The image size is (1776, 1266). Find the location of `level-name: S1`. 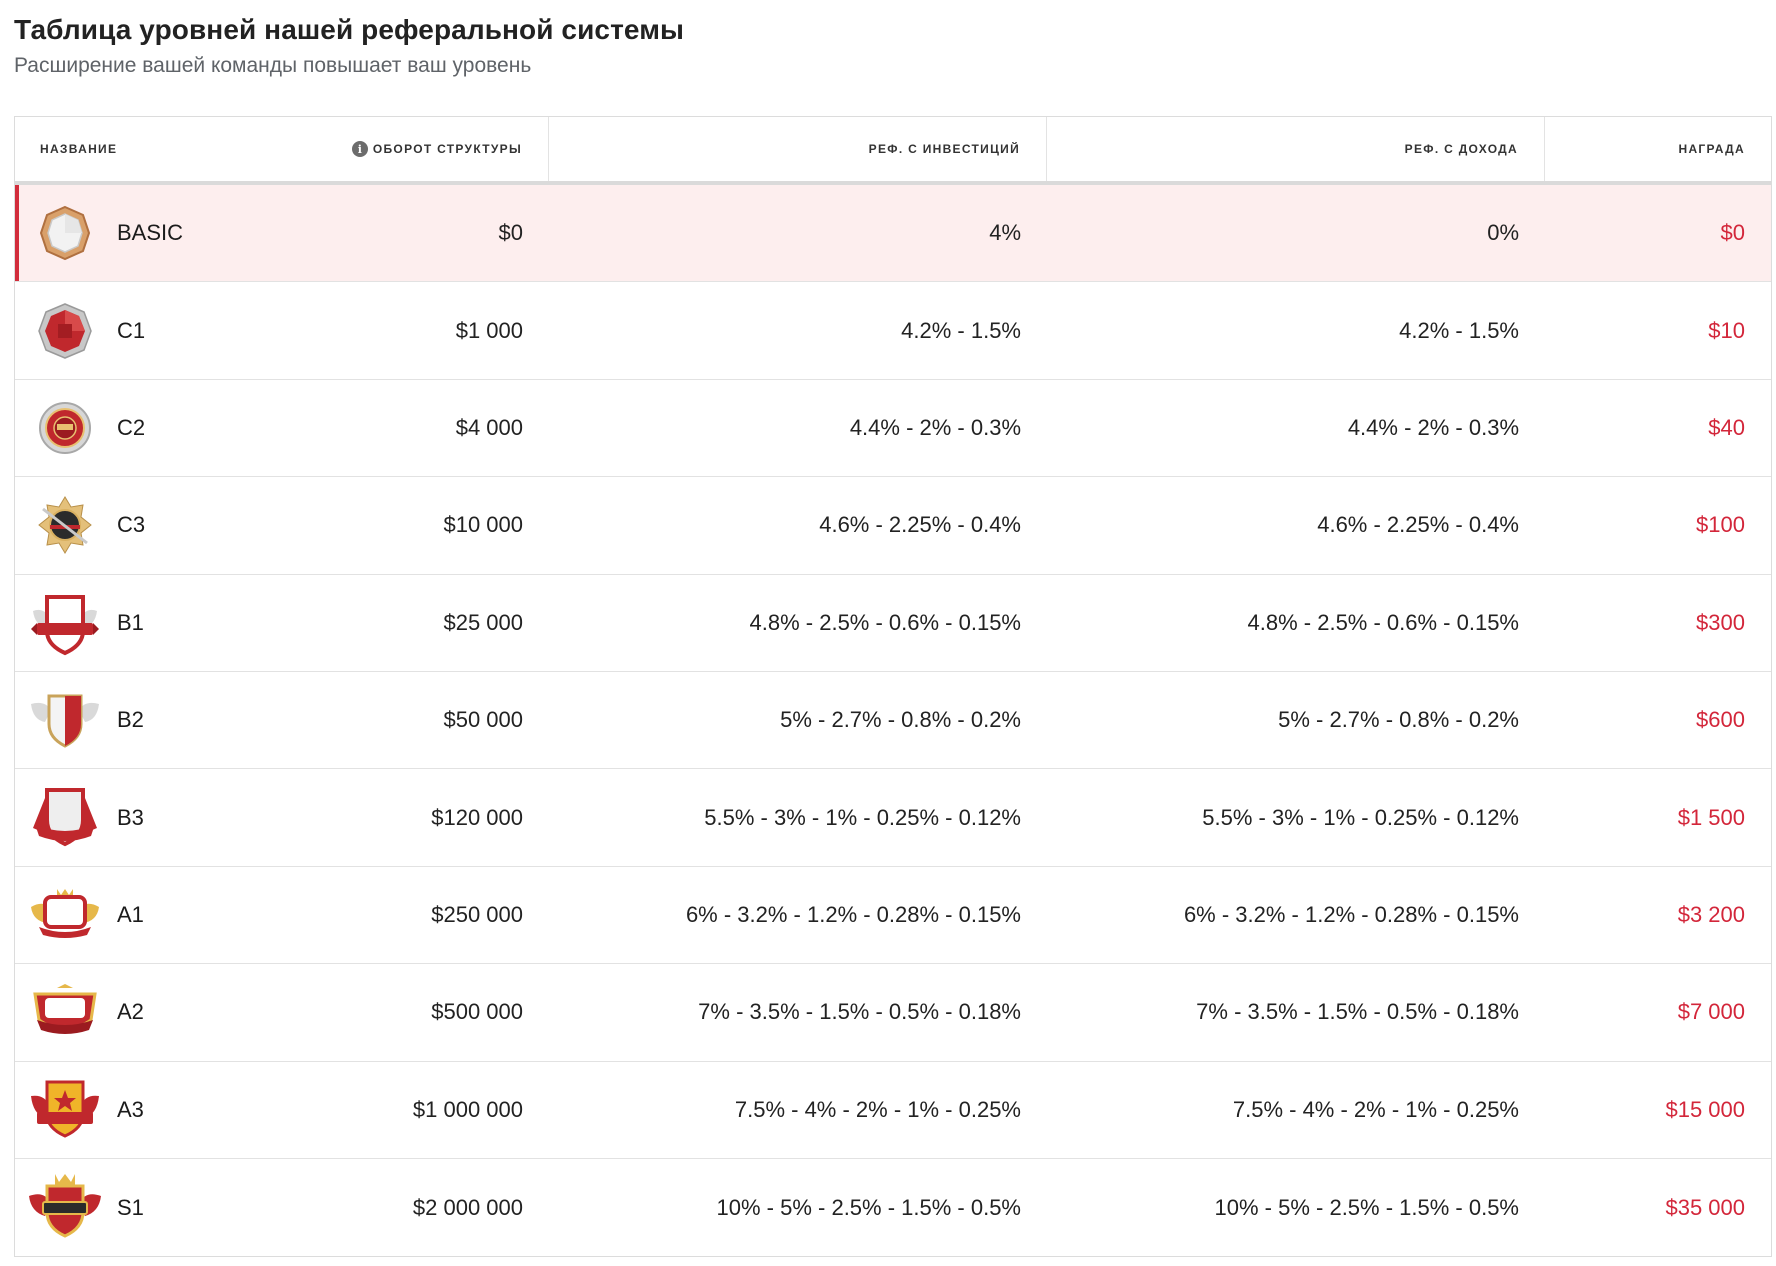

level-name: S1 is located at coordinates (130, 1207).